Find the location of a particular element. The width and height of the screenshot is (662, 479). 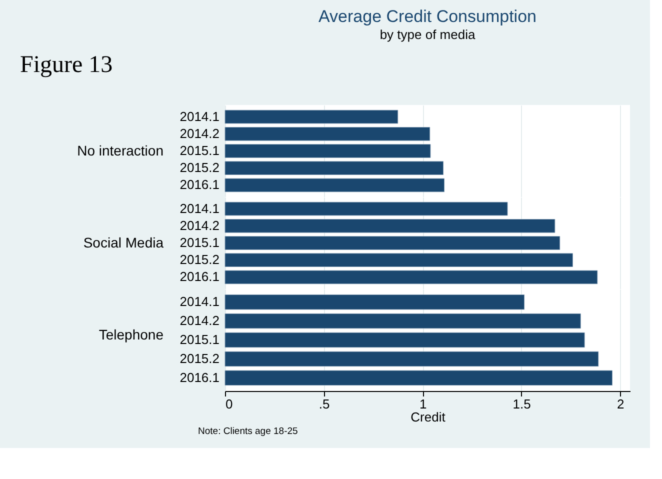

x-tick-label: 2 is located at coordinates (620, 404).